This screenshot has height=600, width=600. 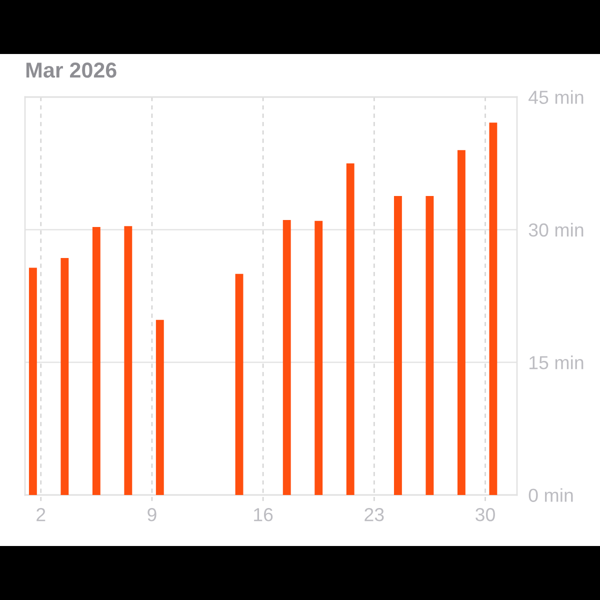 What do you see at coordinates (550, 495) in the screenshot?
I see `y-tick-label: 0 min` at bounding box center [550, 495].